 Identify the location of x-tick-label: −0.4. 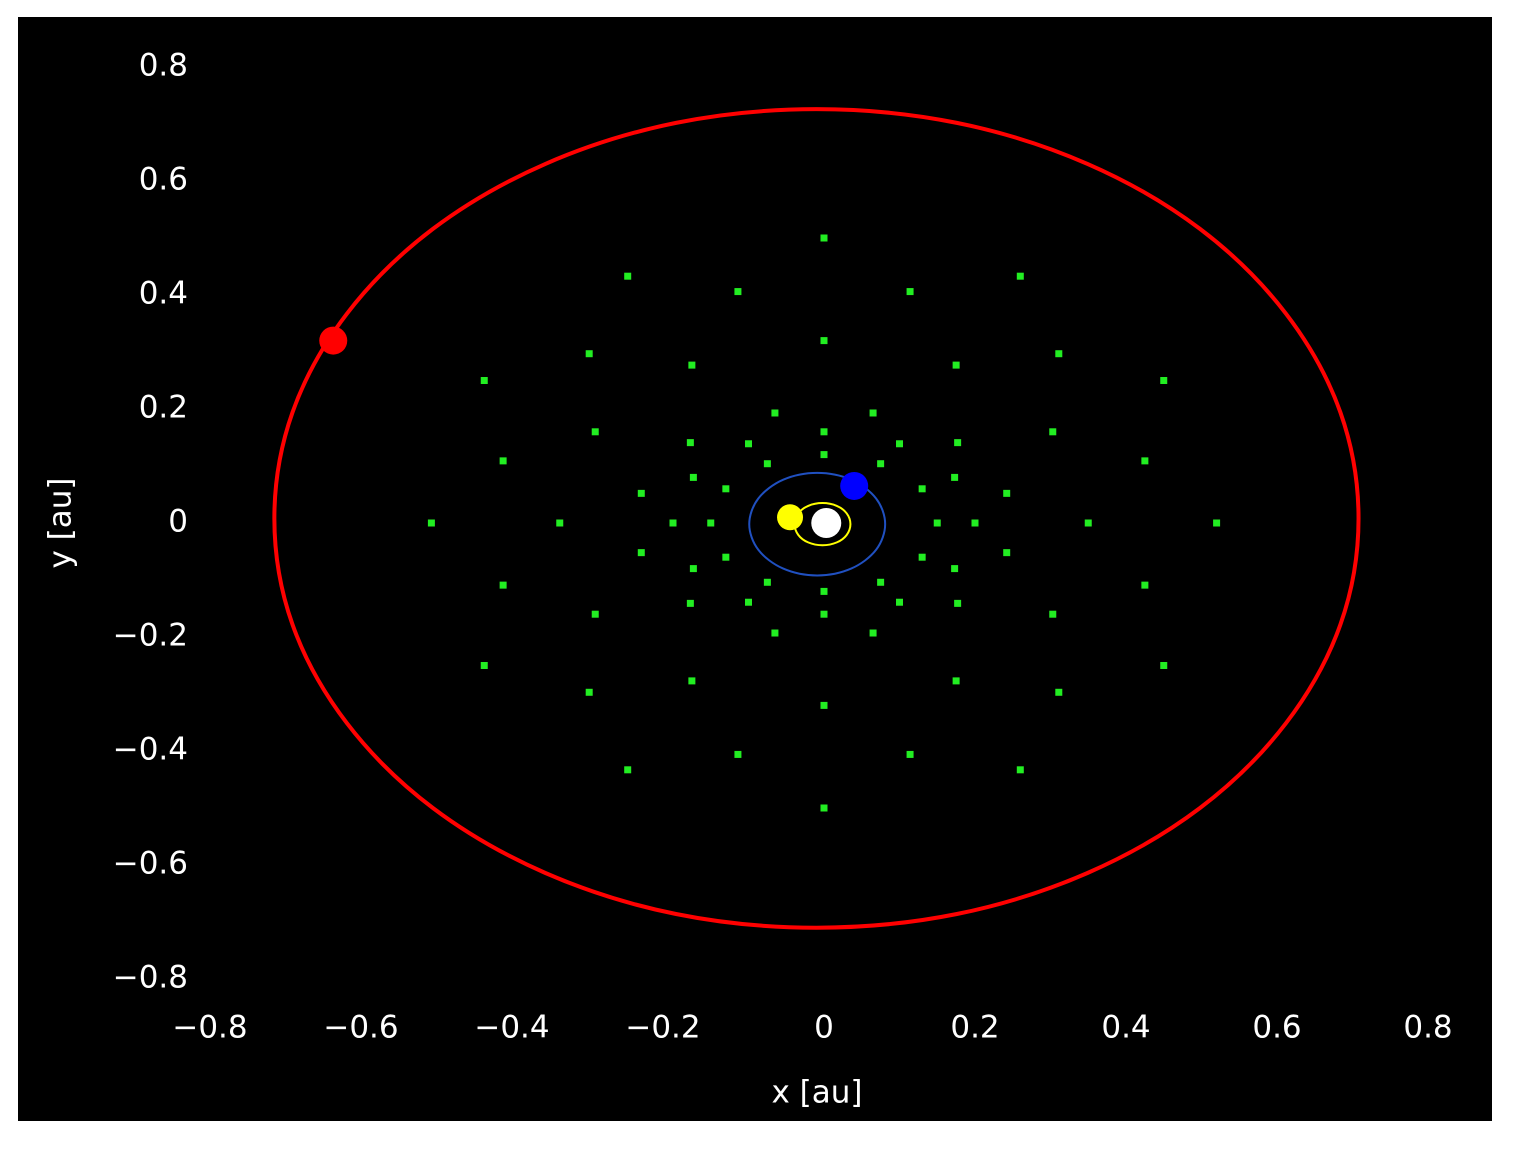
(511, 1028).